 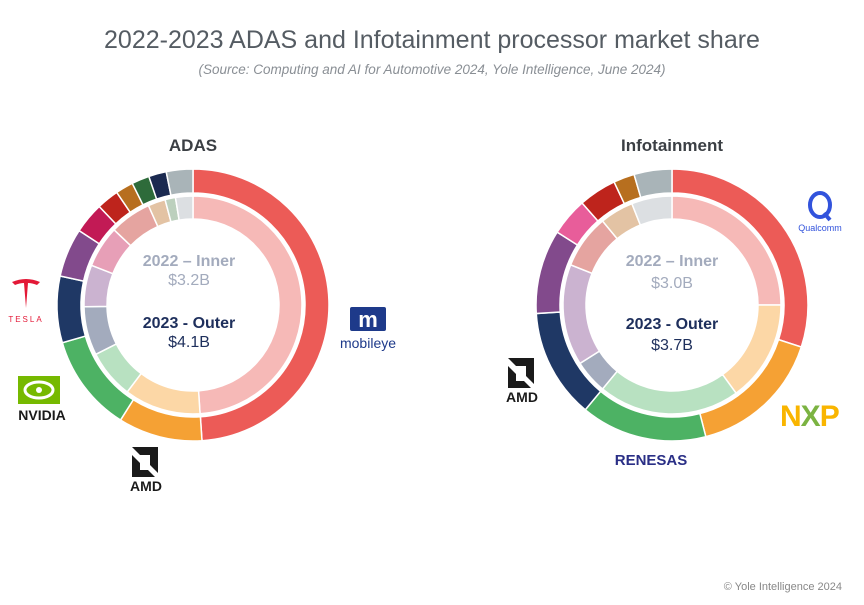 I want to click on infotainment-donut, so click(x=672, y=305).